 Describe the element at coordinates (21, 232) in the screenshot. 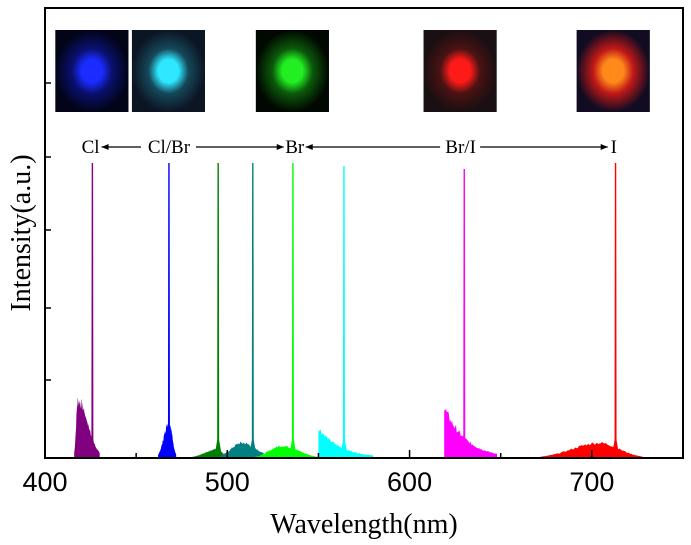

I see `y-axis-title: Intensity(a.u.)` at that location.